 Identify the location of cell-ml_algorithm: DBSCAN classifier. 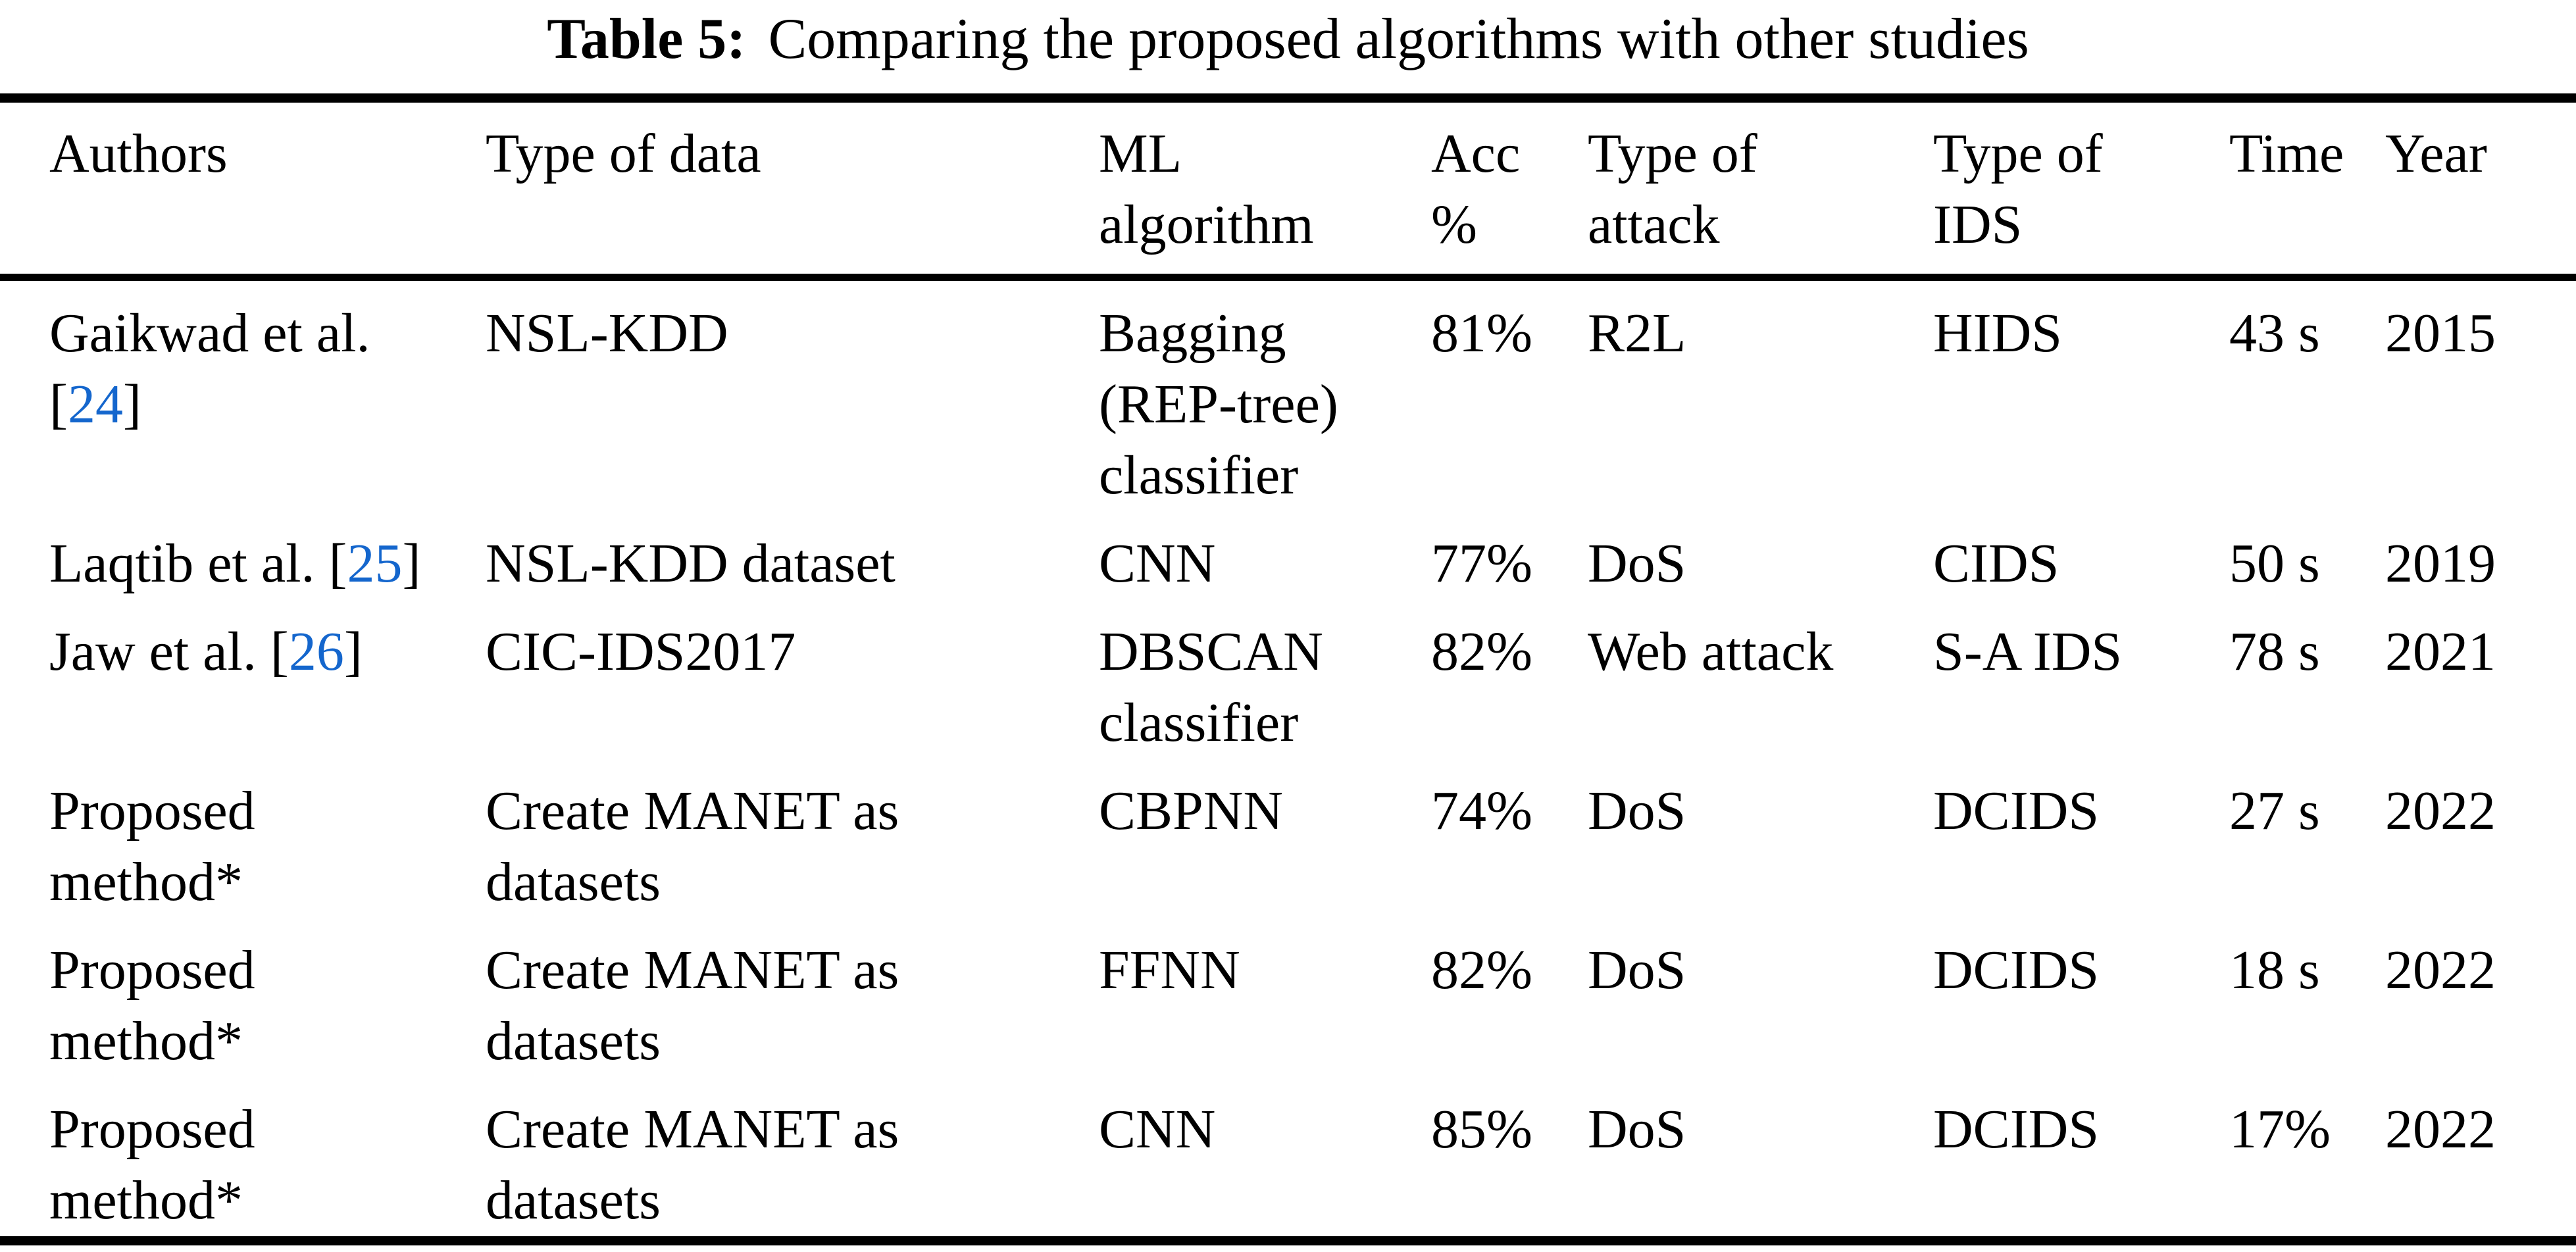
(1211, 687).